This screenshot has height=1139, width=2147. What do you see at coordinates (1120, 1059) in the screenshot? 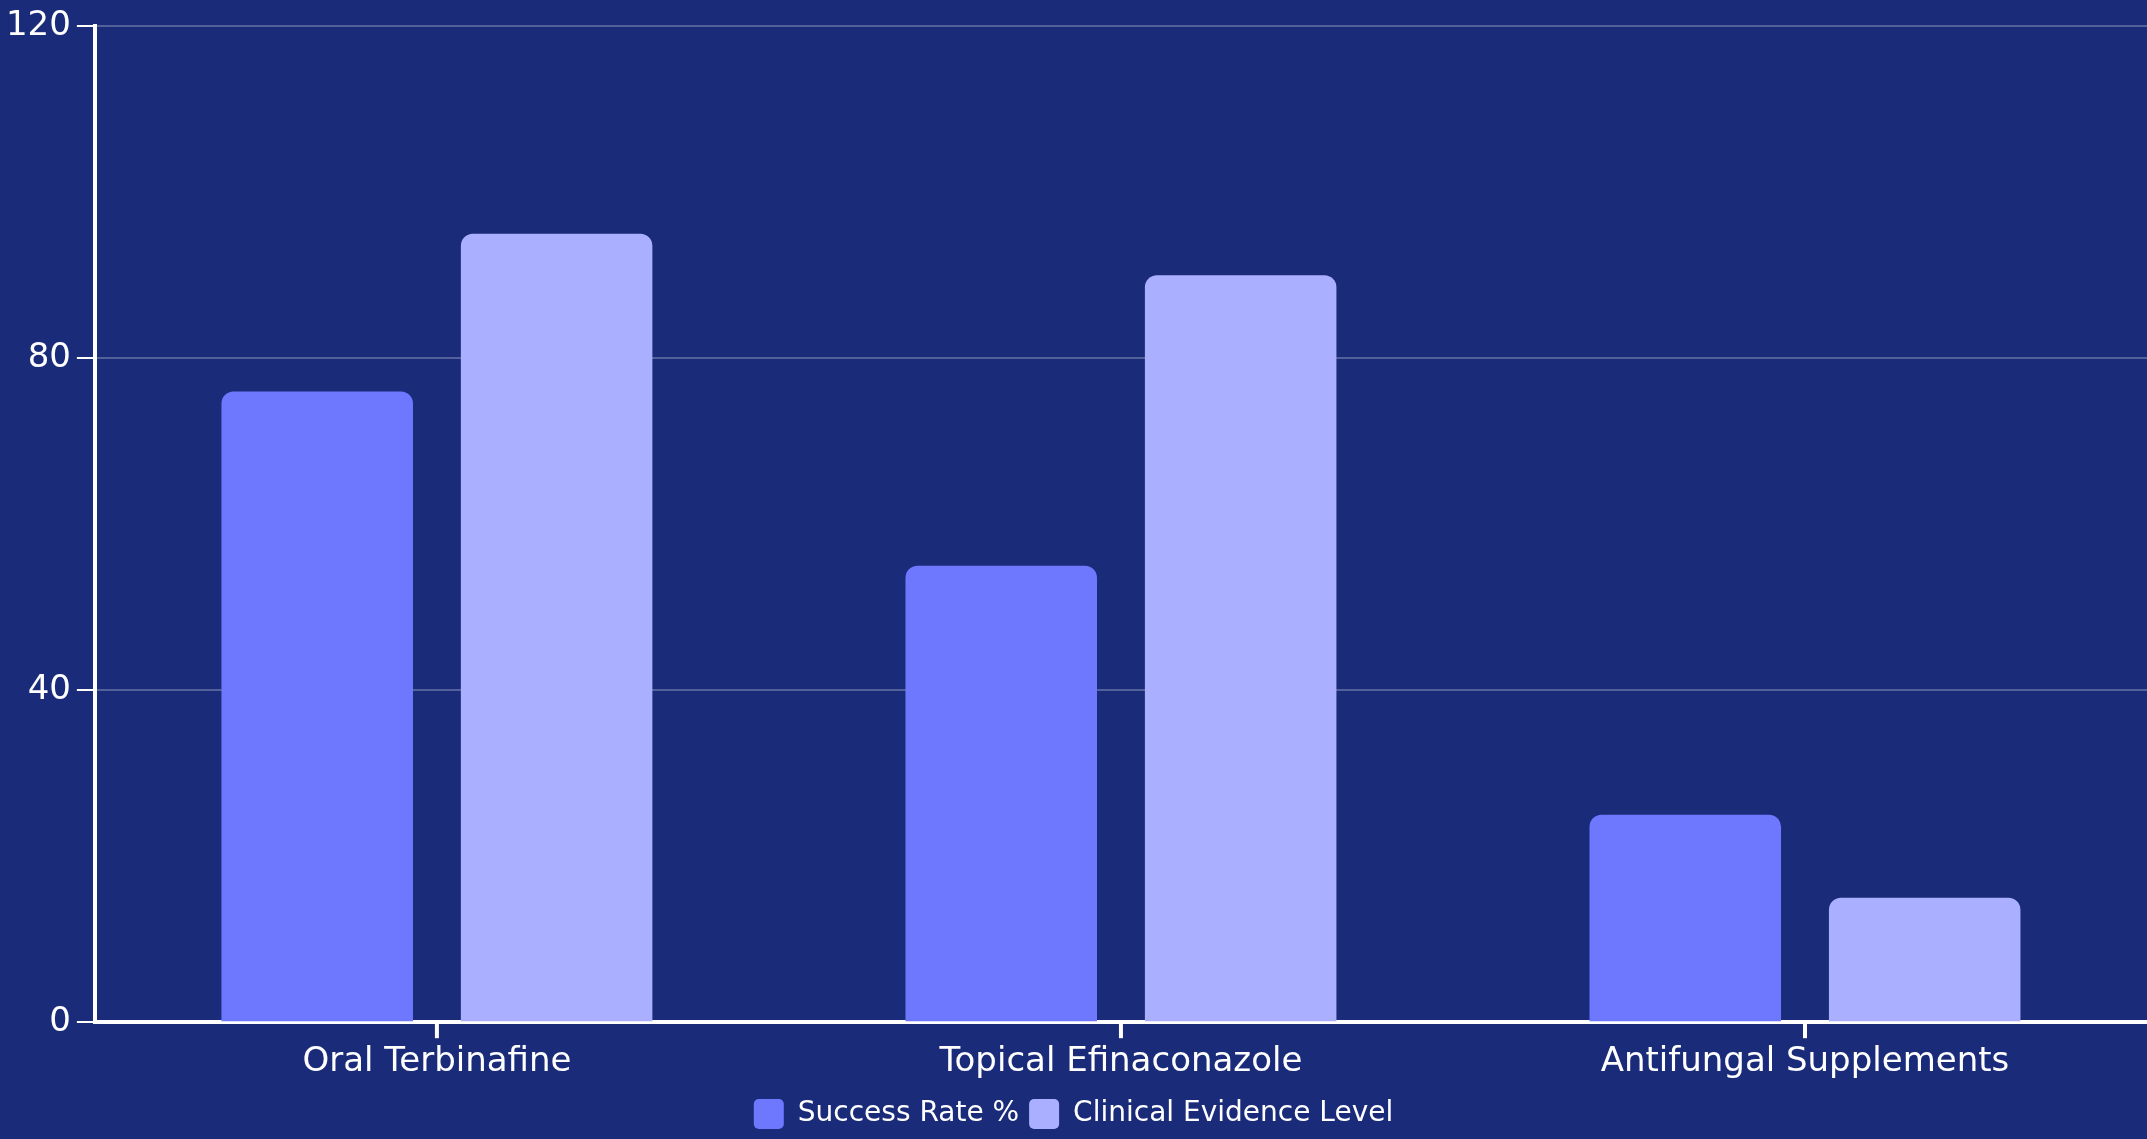
I see `x-tick-label: Topical Efinaconazole` at bounding box center [1120, 1059].